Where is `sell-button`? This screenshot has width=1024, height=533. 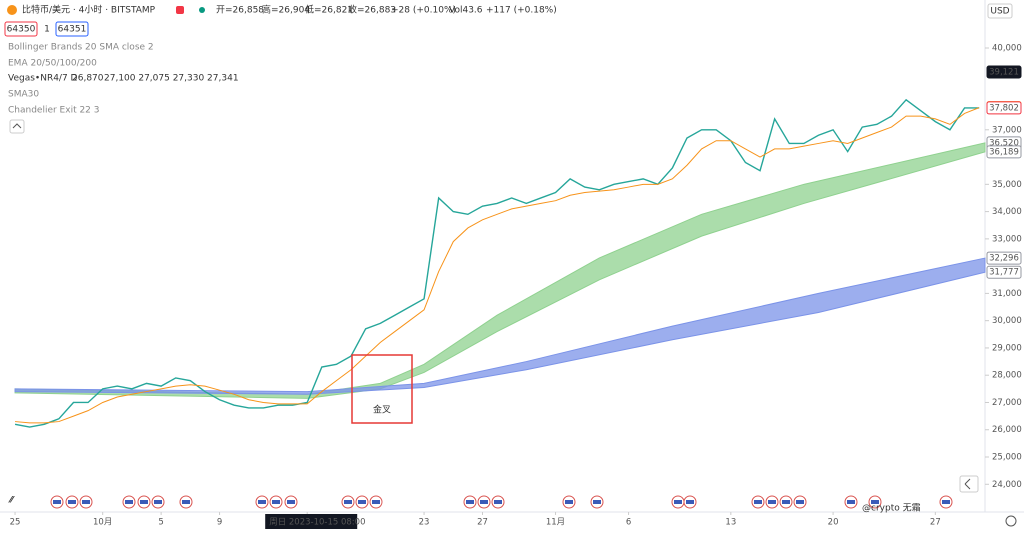 sell-button is located at coordinates (21, 29).